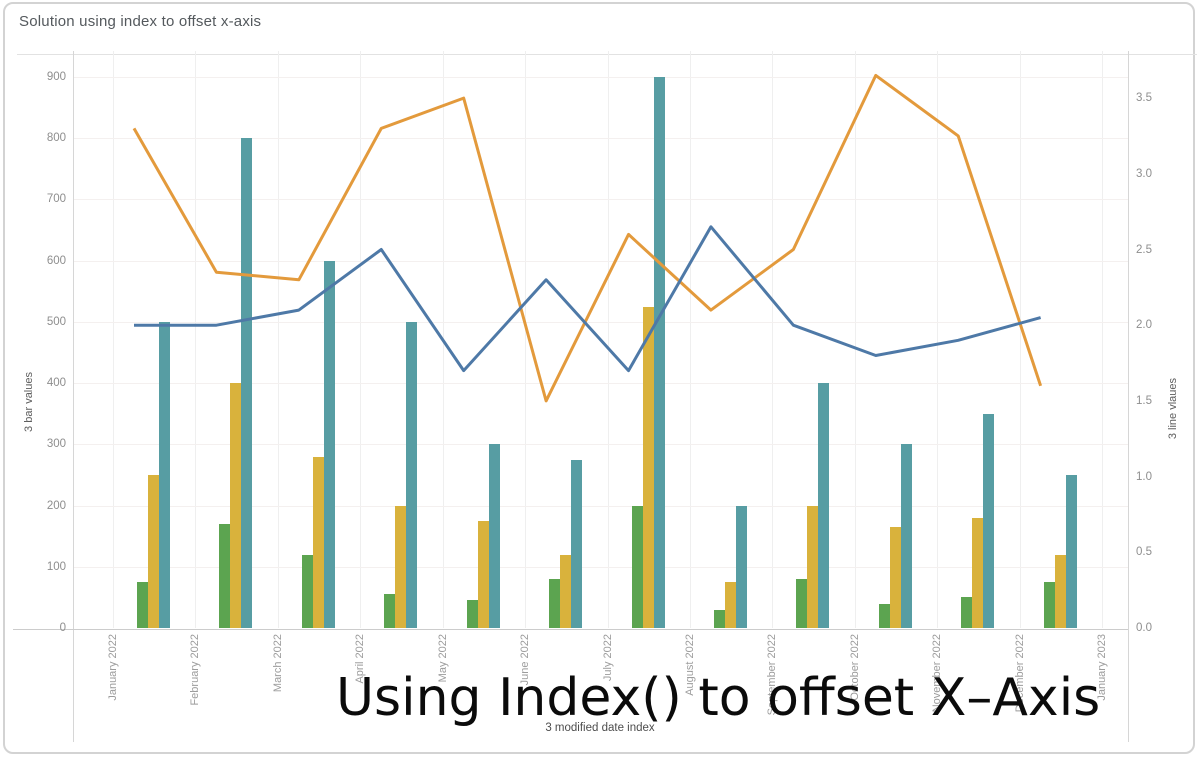 The image size is (1200, 758). I want to click on right-axis-title: 3 line vlaues, so click(1173, 409).